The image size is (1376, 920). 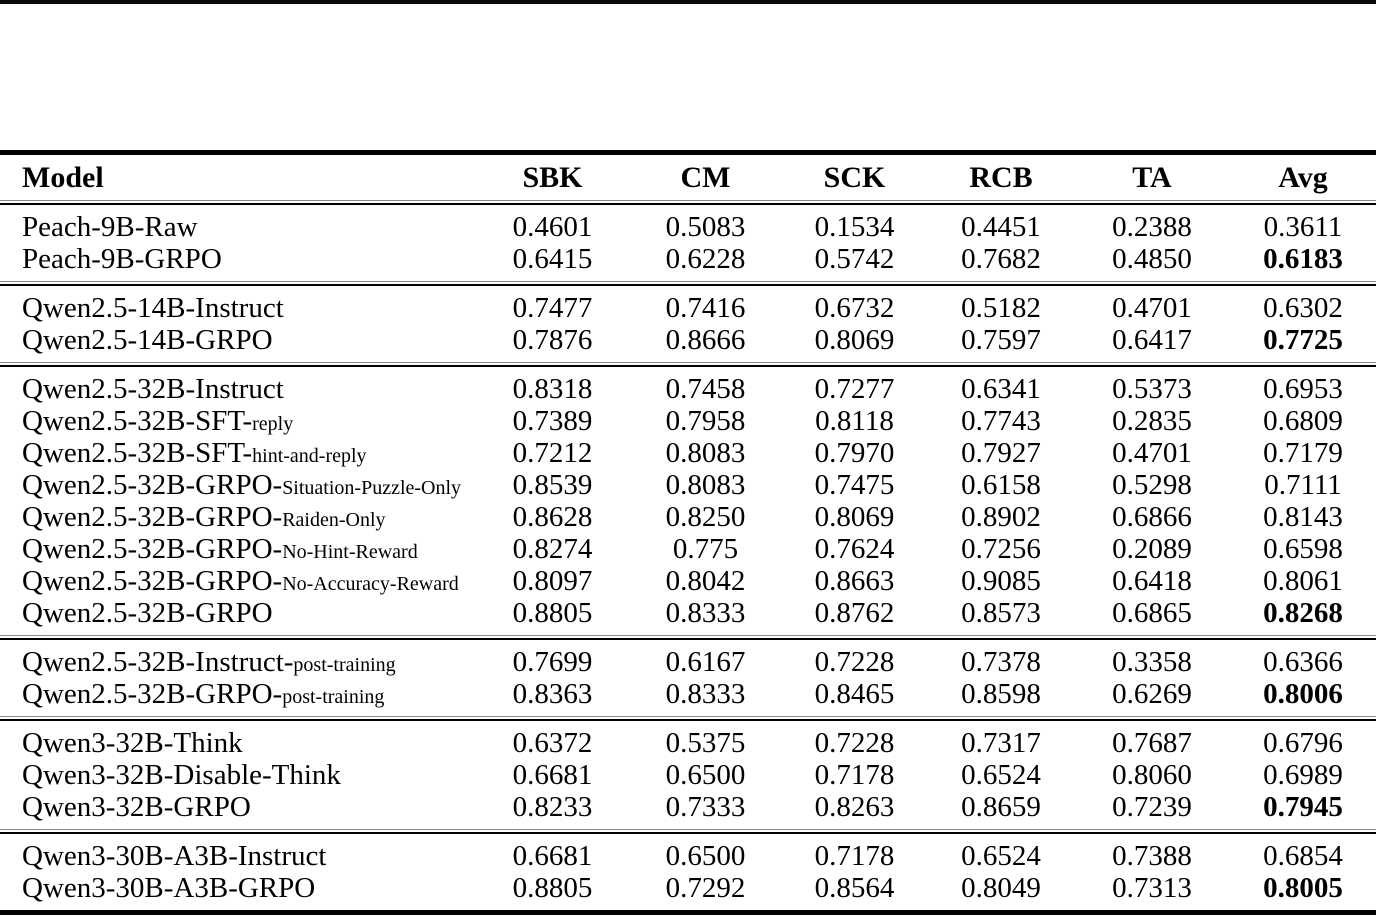 I want to click on model-name: Qwen3-32B-GRPO, so click(x=136, y=807).